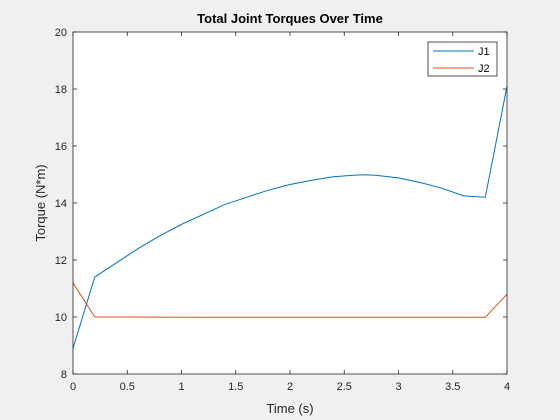 The width and height of the screenshot is (560, 420). What do you see at coordinates (507, 387) in the screenshot?
I see `x-tick-label: 4` at bounding box center [507, 387].